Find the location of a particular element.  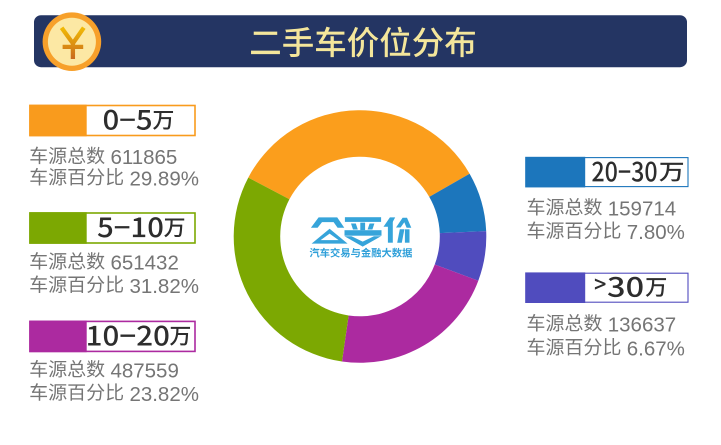

svg-text: 487559 is located at coordinates (144, 371).